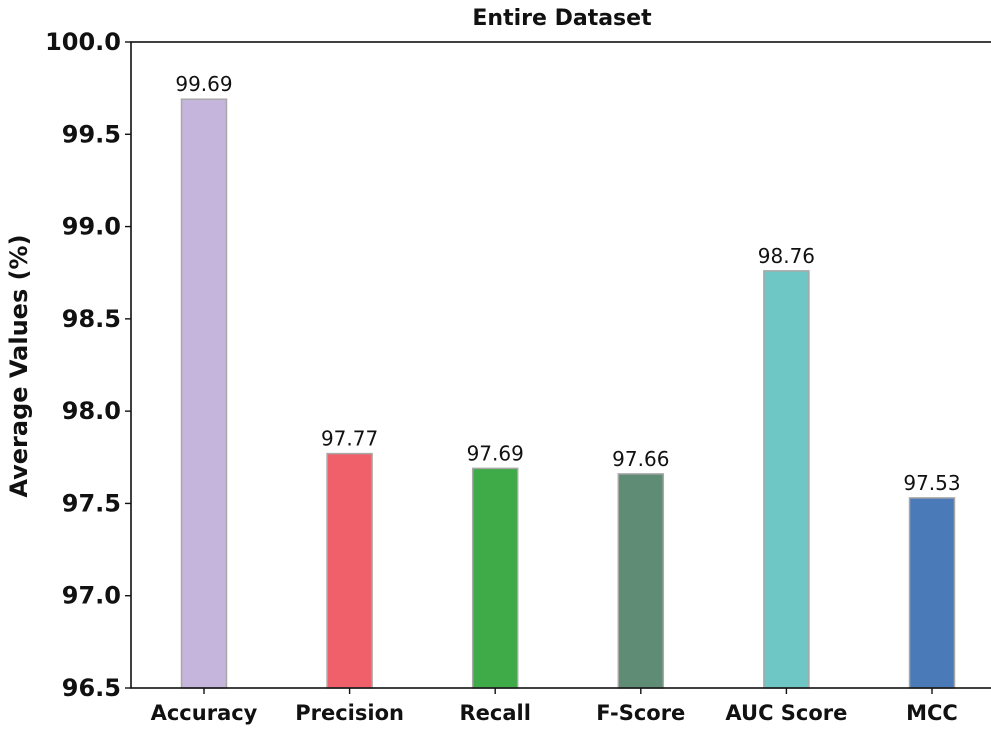  What do you see at coordinates (83, 42) in the screenshot?
I see `y-tick-label: 100.0` at bounding box center [83, 42].